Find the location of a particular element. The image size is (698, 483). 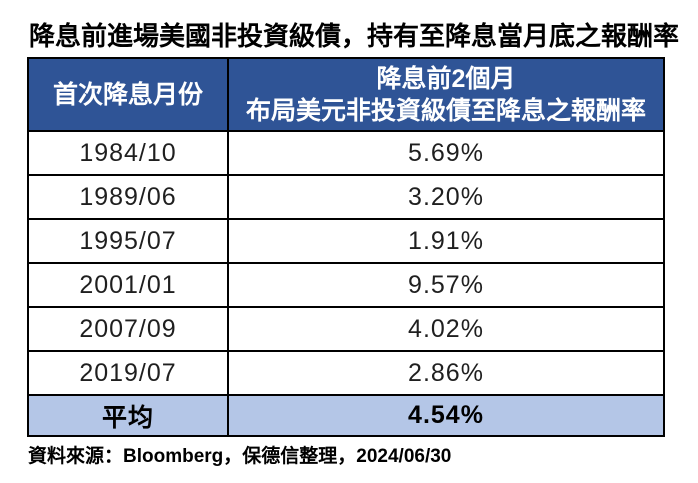

table-row: 1989/06 3.20% is located at coordinates (346, 197).